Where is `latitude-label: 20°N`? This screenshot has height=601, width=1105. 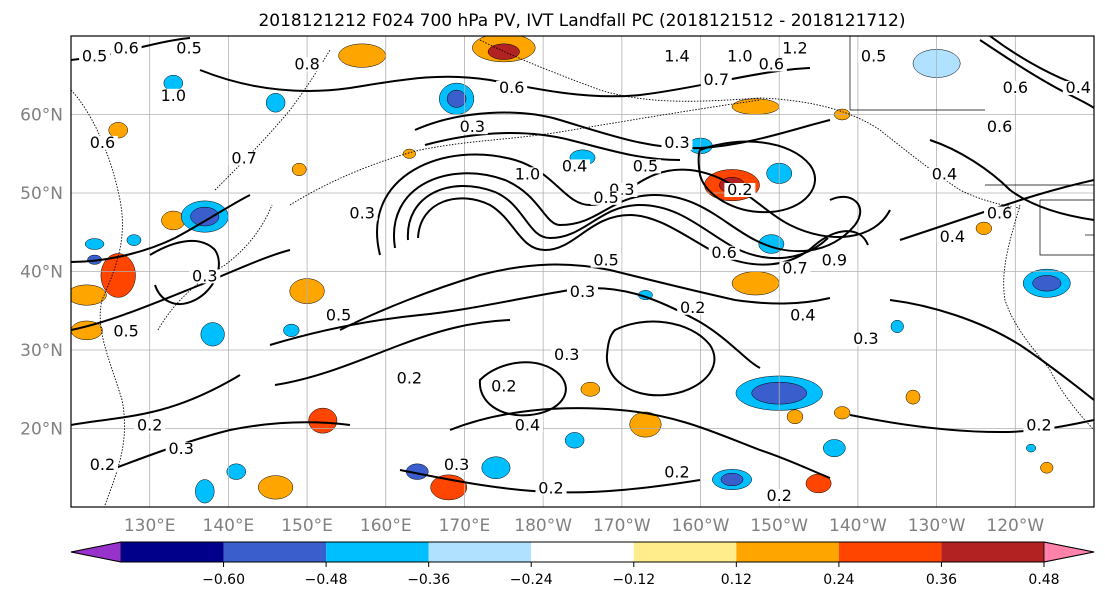 latitude-label: 20°N is located at coordinates (41, 430).